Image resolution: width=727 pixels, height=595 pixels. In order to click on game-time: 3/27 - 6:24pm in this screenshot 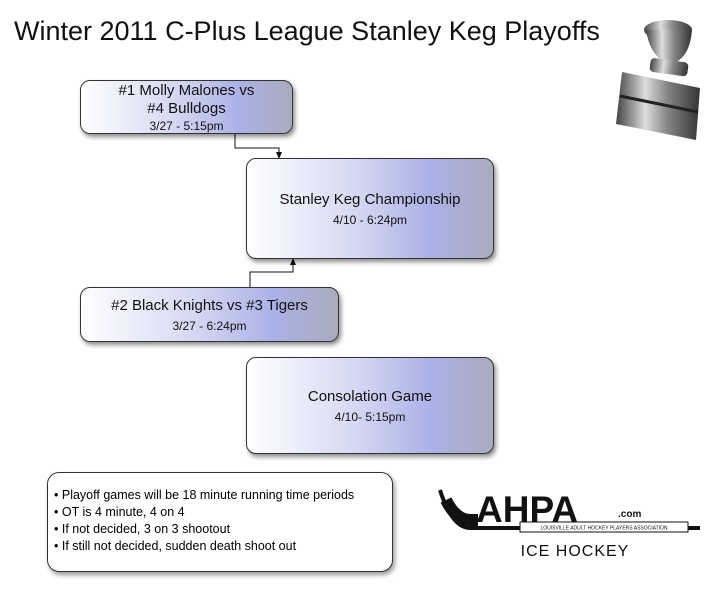, I will do `click(209, 325)`.